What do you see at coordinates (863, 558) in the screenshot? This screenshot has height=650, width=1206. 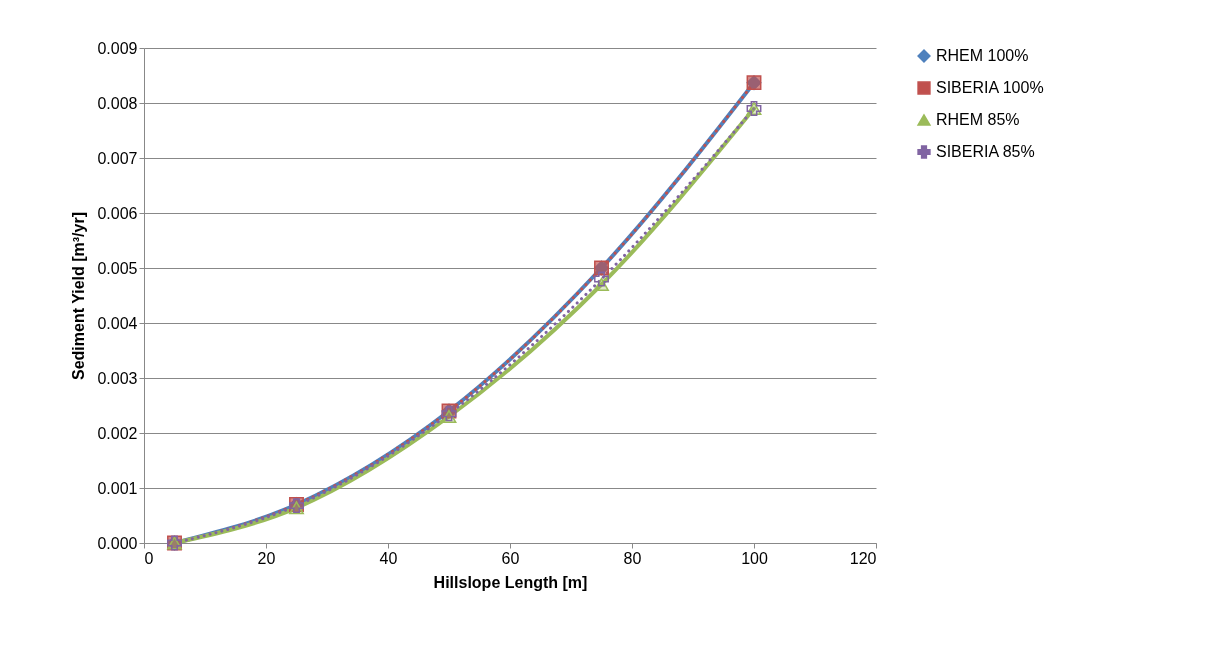 I see `x-tick-label: 120` at bounding box center [863, 558].